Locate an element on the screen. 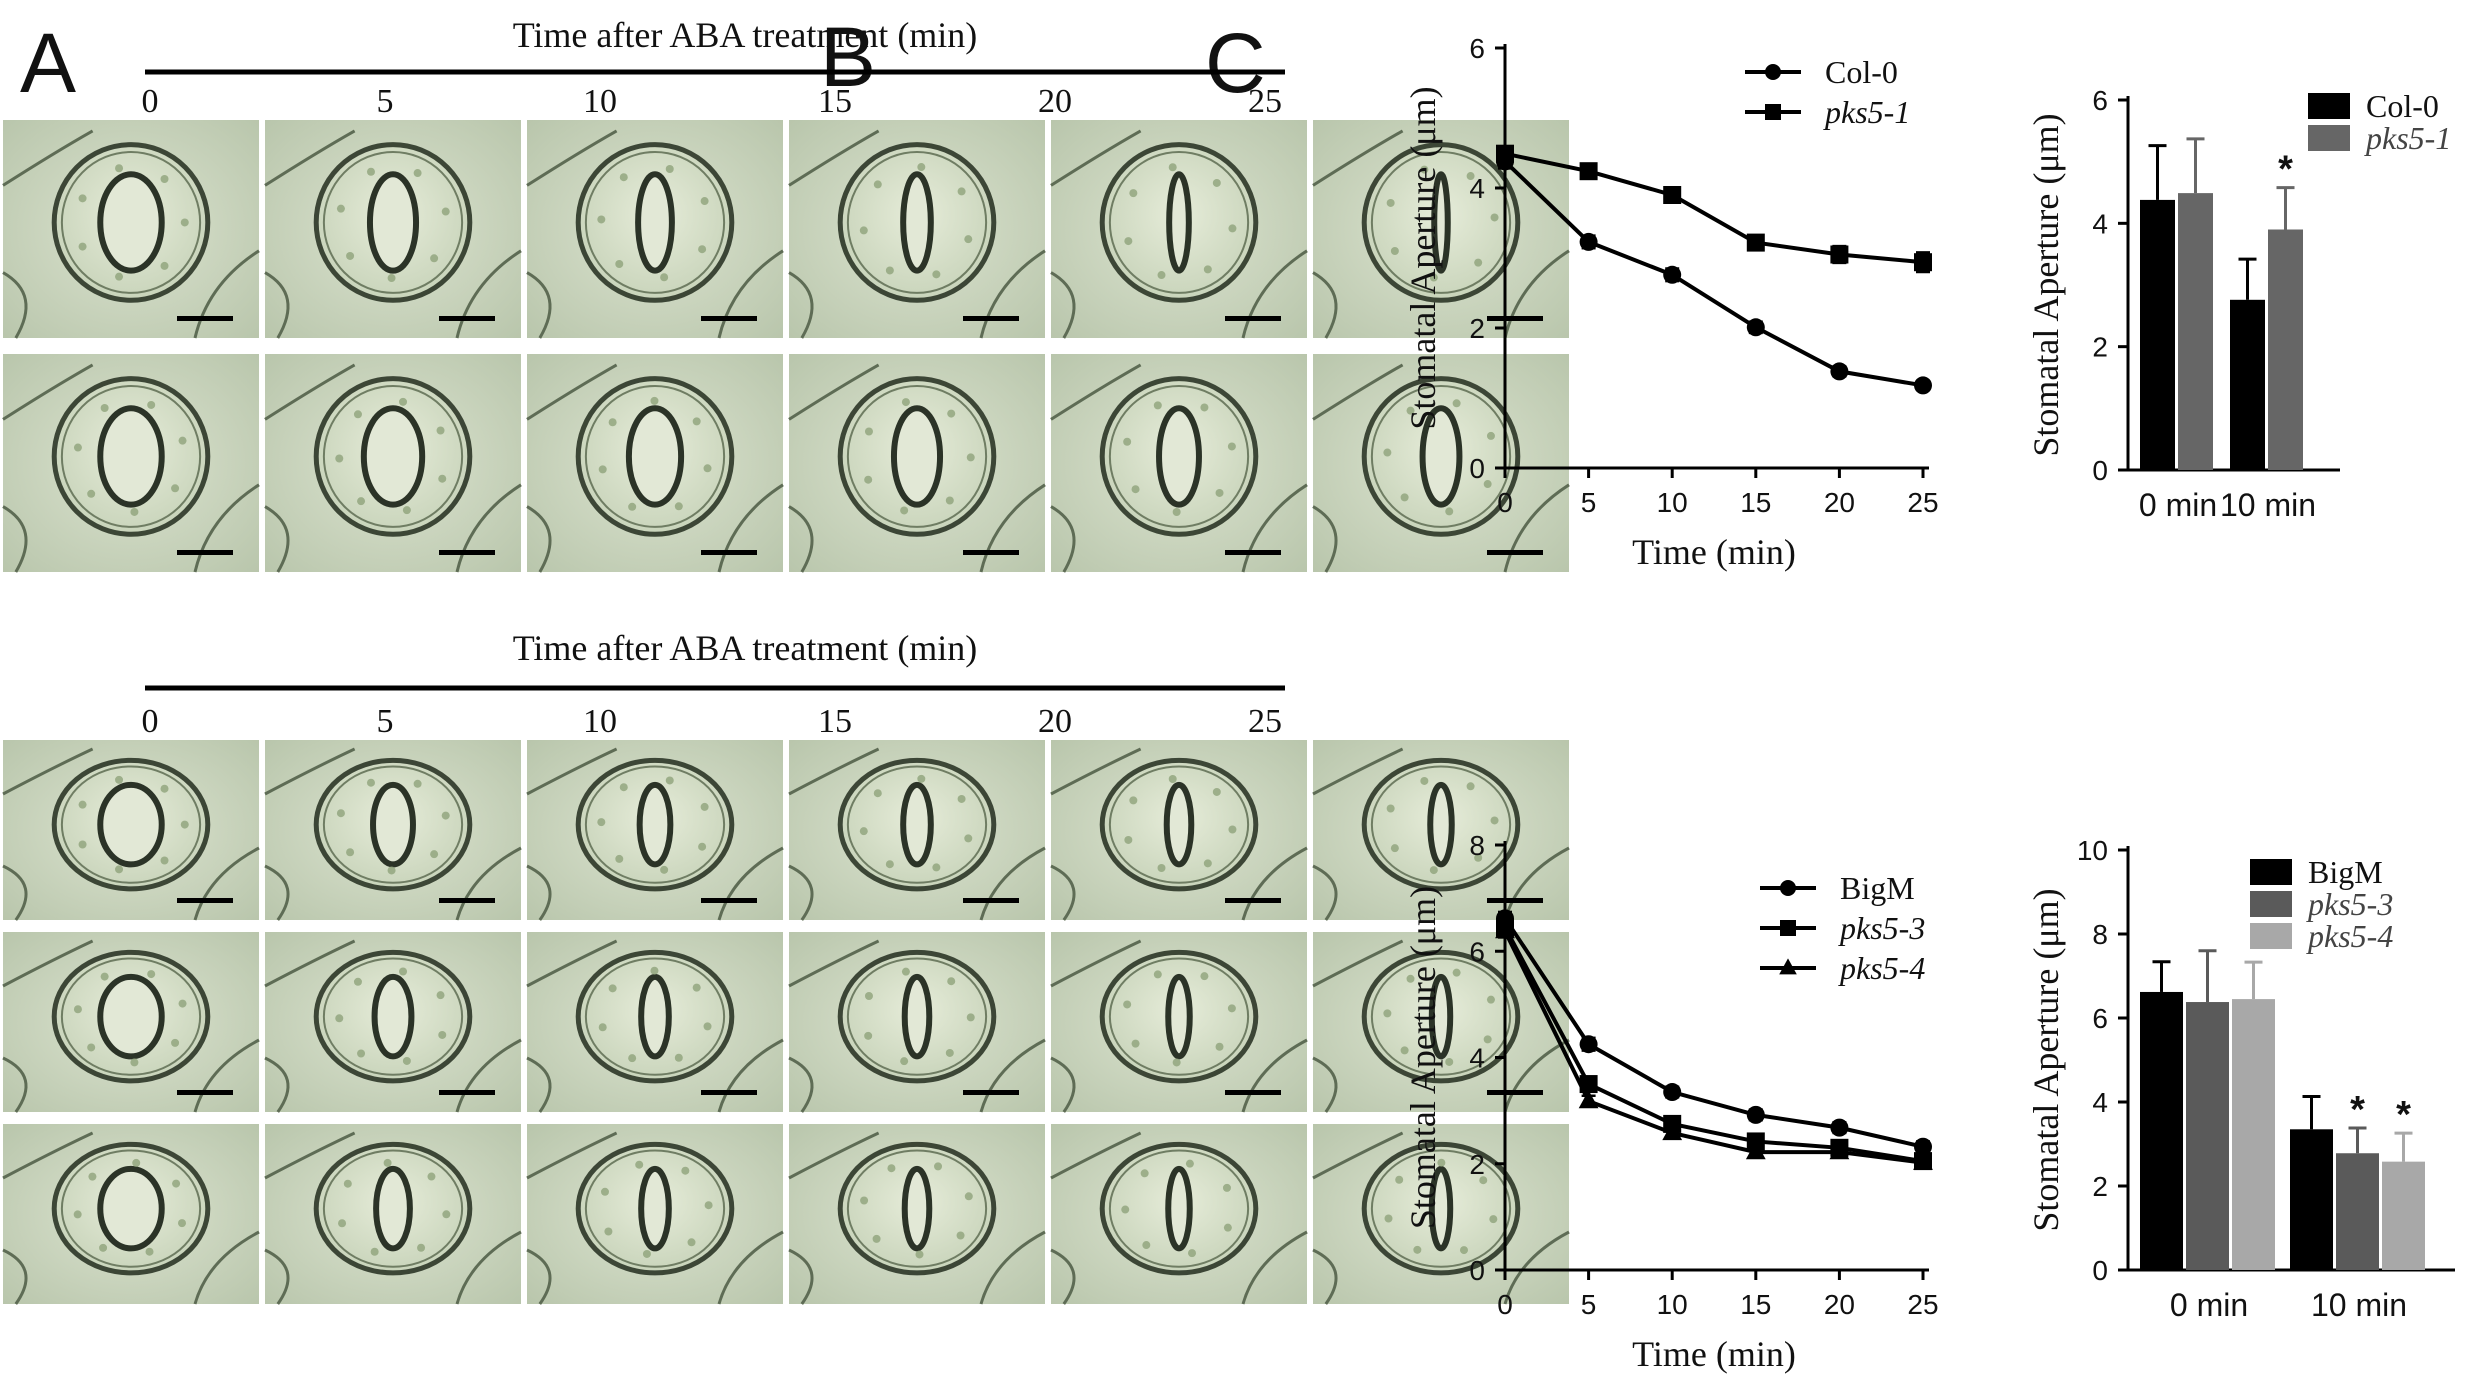 The height and width of the screenshot is (1384, 2475). time-label-bottom-10: 10 is located at coordinates (600, 721).